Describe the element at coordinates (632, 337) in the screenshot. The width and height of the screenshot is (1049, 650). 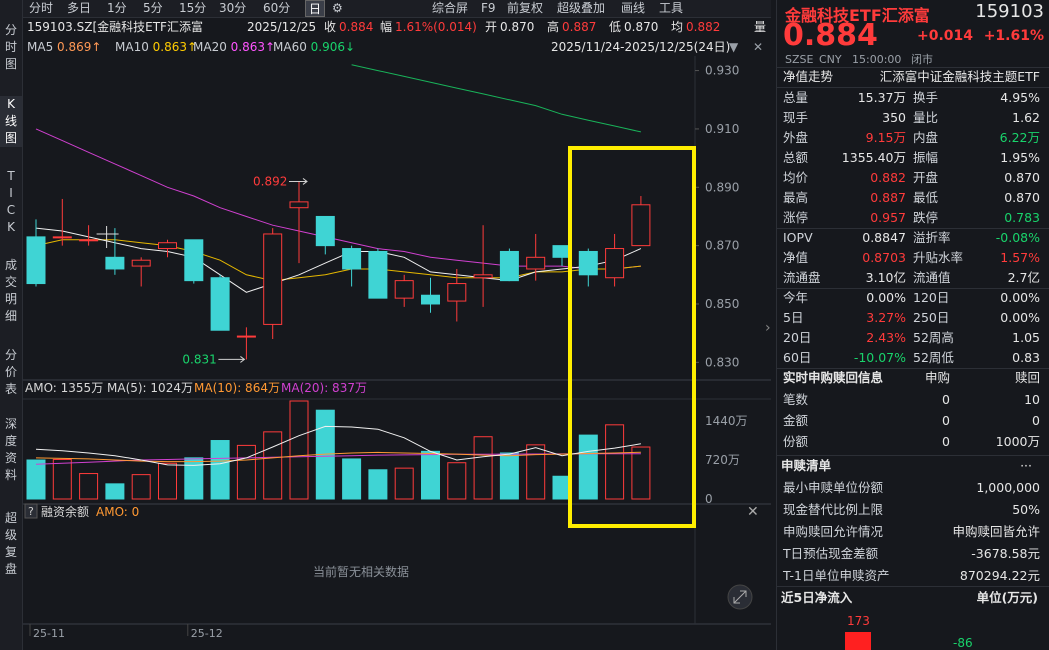
I see `highlight-box` at that location.